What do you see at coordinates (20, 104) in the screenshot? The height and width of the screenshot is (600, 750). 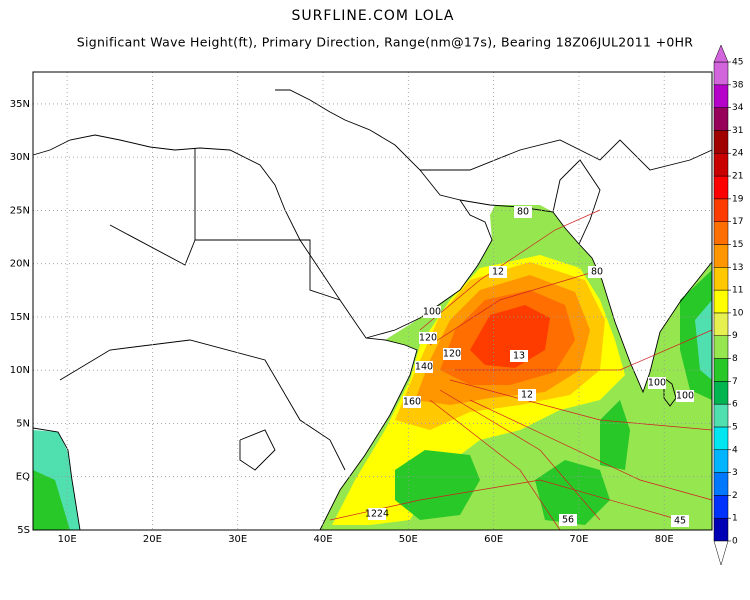 I see `lat-label: 35N` at bounding box center [20, 104].